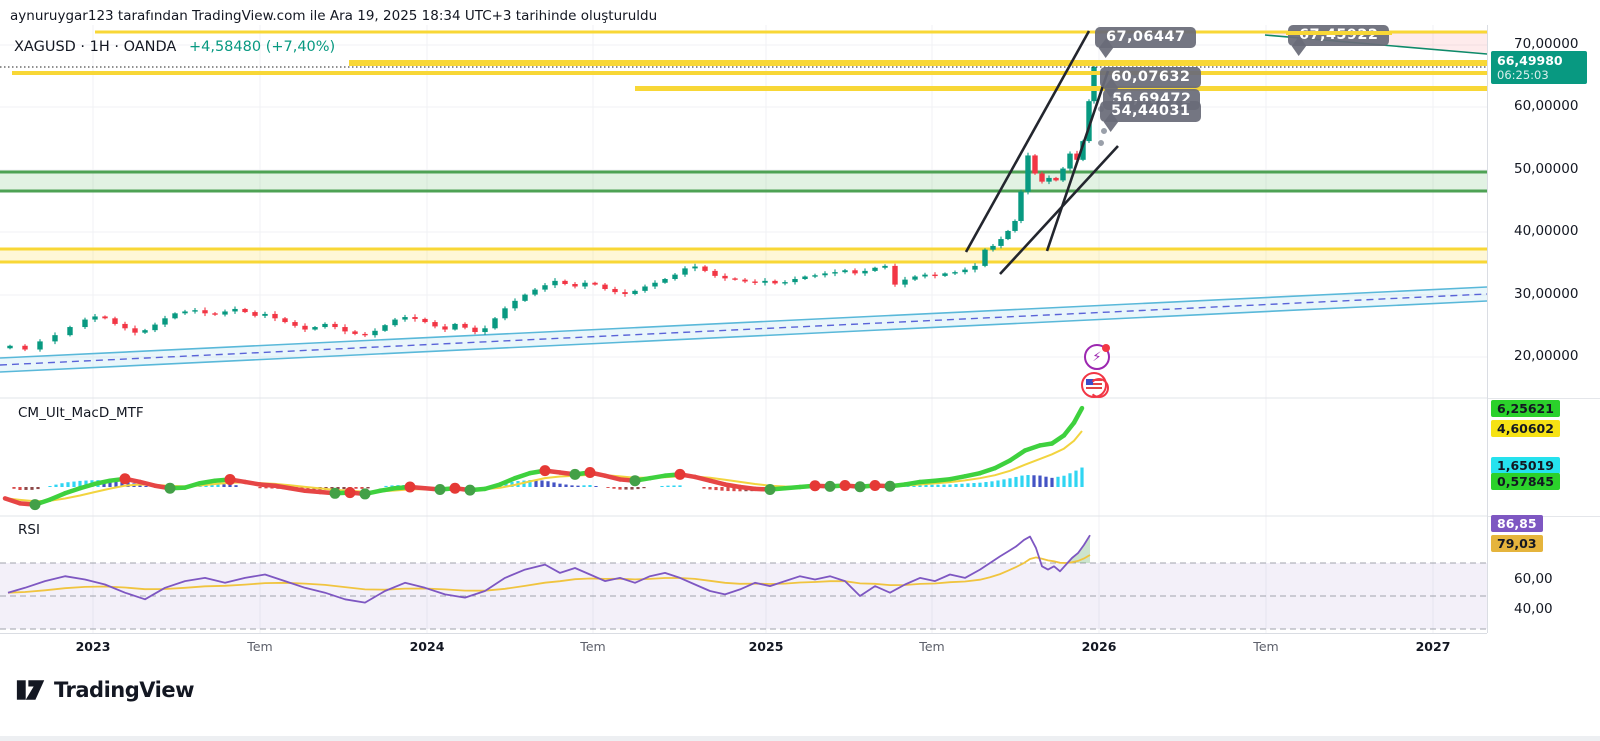 The height and width of the screenshot is (741, 1600). I want to click on time-axis-label: 2023, so click(93, 646).